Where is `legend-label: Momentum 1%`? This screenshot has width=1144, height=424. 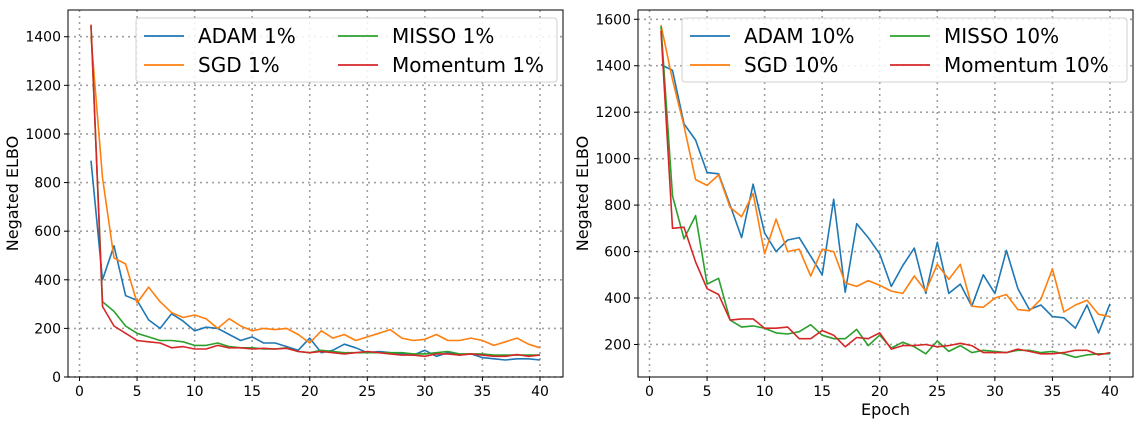
legend-label: Momentum 1% is located at coordinates (468, 65).